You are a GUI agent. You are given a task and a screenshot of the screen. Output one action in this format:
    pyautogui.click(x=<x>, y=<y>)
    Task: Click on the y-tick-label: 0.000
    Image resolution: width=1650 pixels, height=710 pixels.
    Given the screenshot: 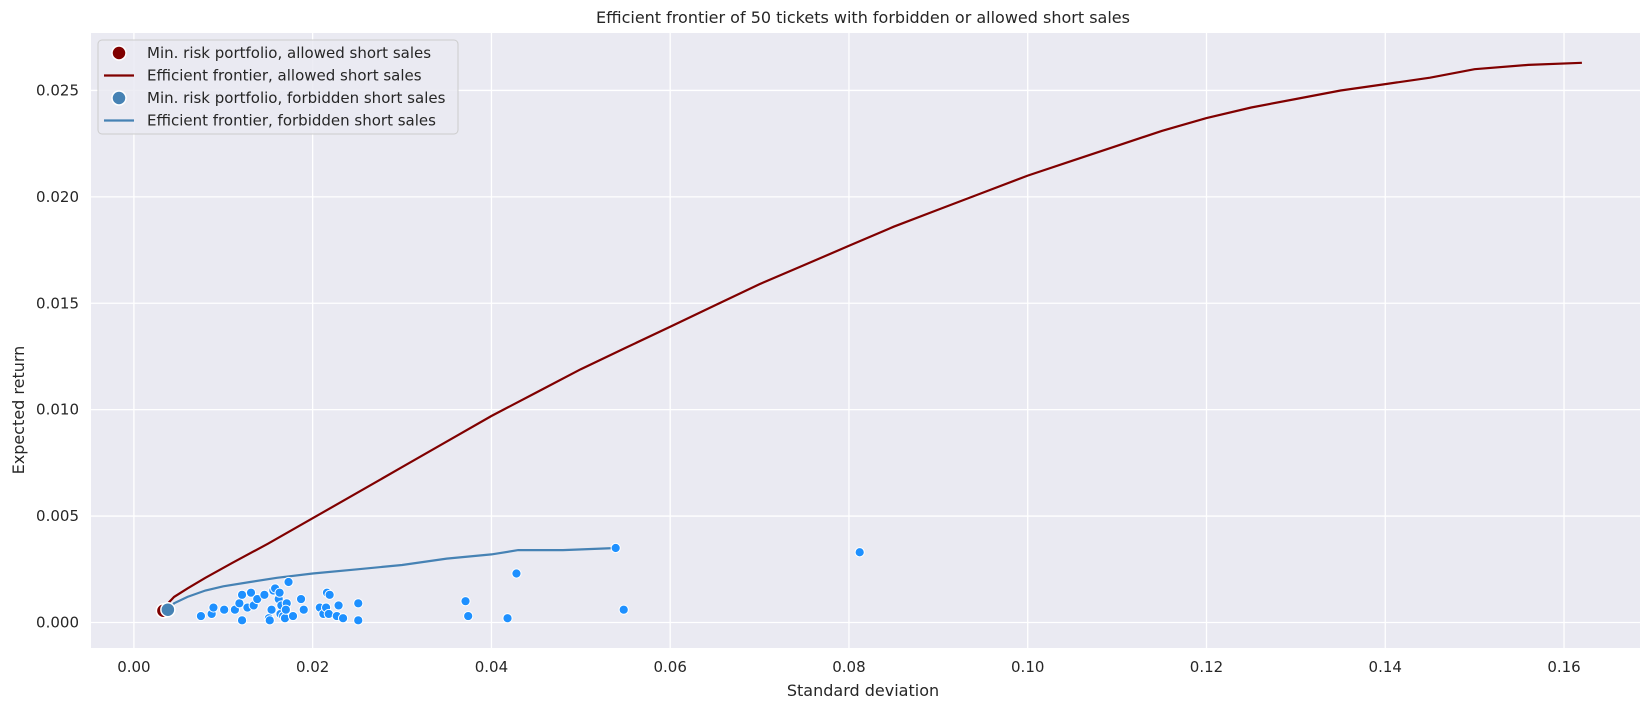 What is the action you would take?
    pyautogui.click(x=57, y=622)
    